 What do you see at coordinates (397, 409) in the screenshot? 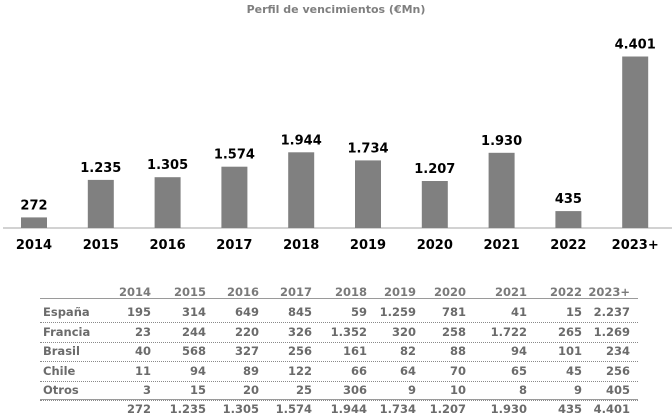
I see `table-total-cell: 1.734` at bounding box center [397, 409].